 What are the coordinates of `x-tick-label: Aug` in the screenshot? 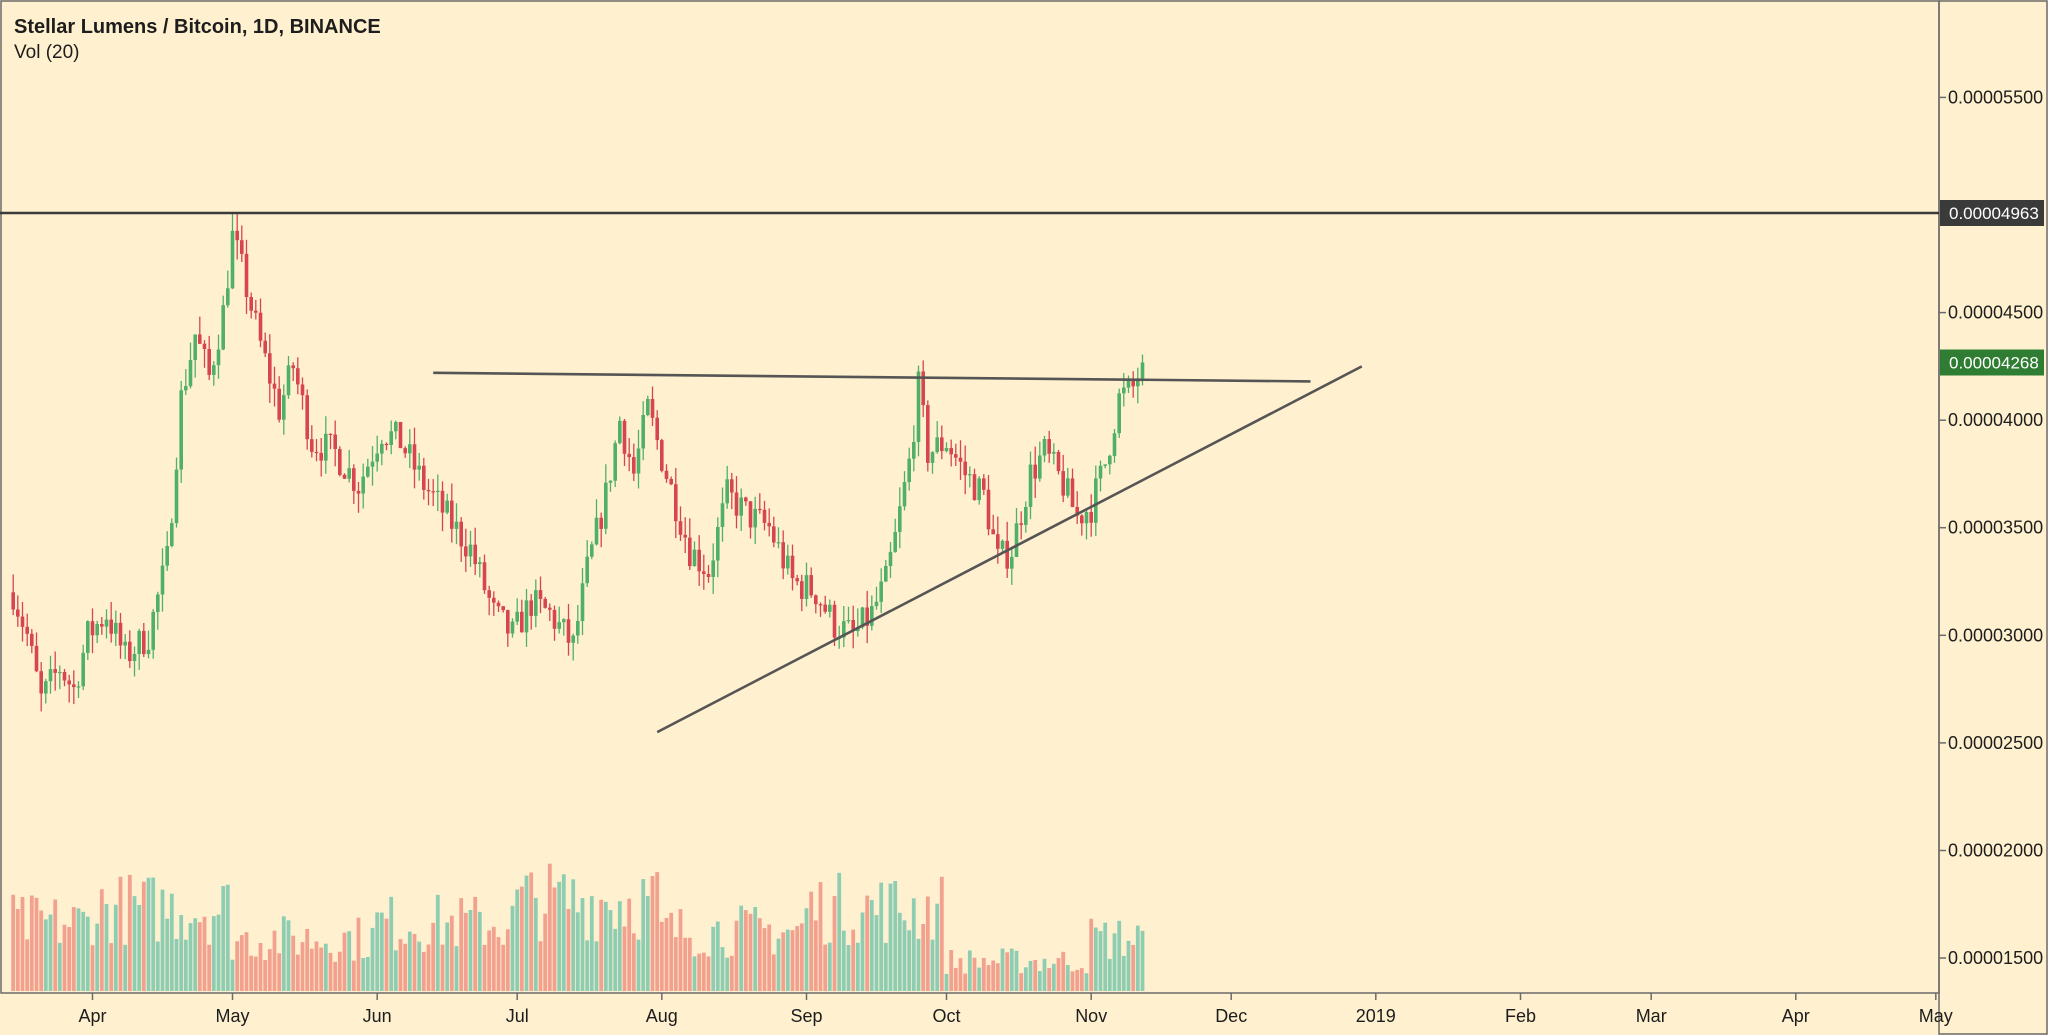 It's located at (662, 1016).